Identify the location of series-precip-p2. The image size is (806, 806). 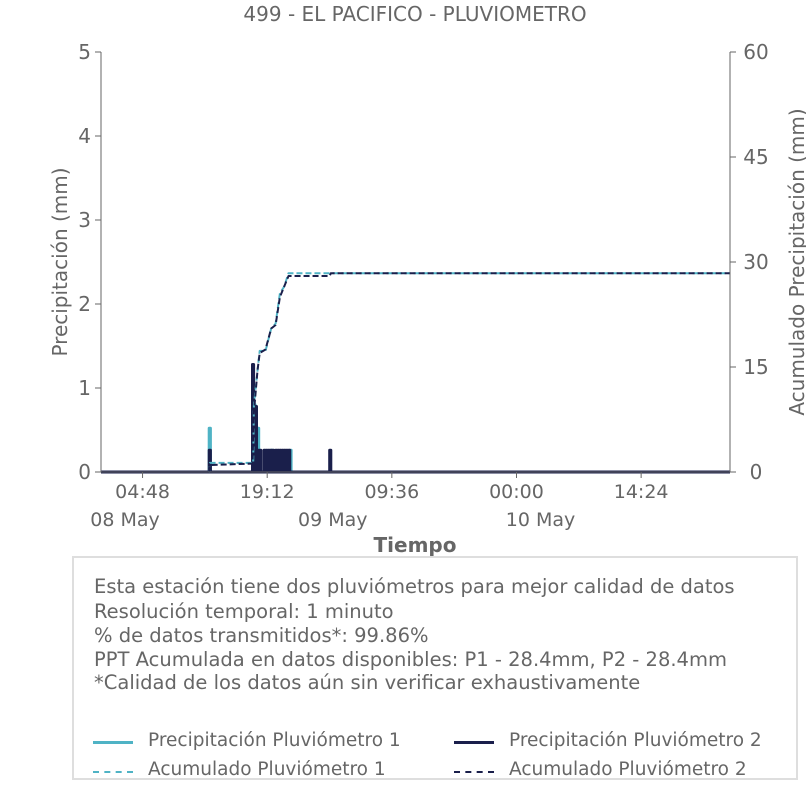
(415, 418).